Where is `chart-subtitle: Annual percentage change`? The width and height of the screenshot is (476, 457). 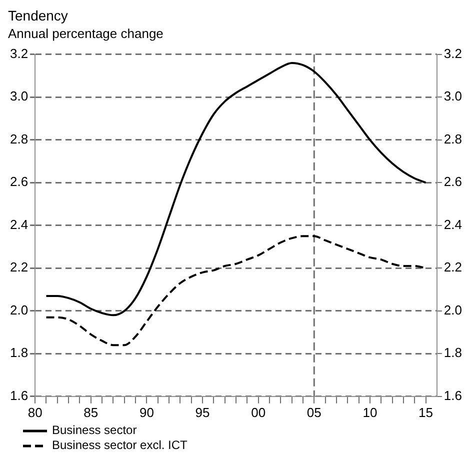
chart-subtitle: Annual percentage change is located at coordinates (86, 34).